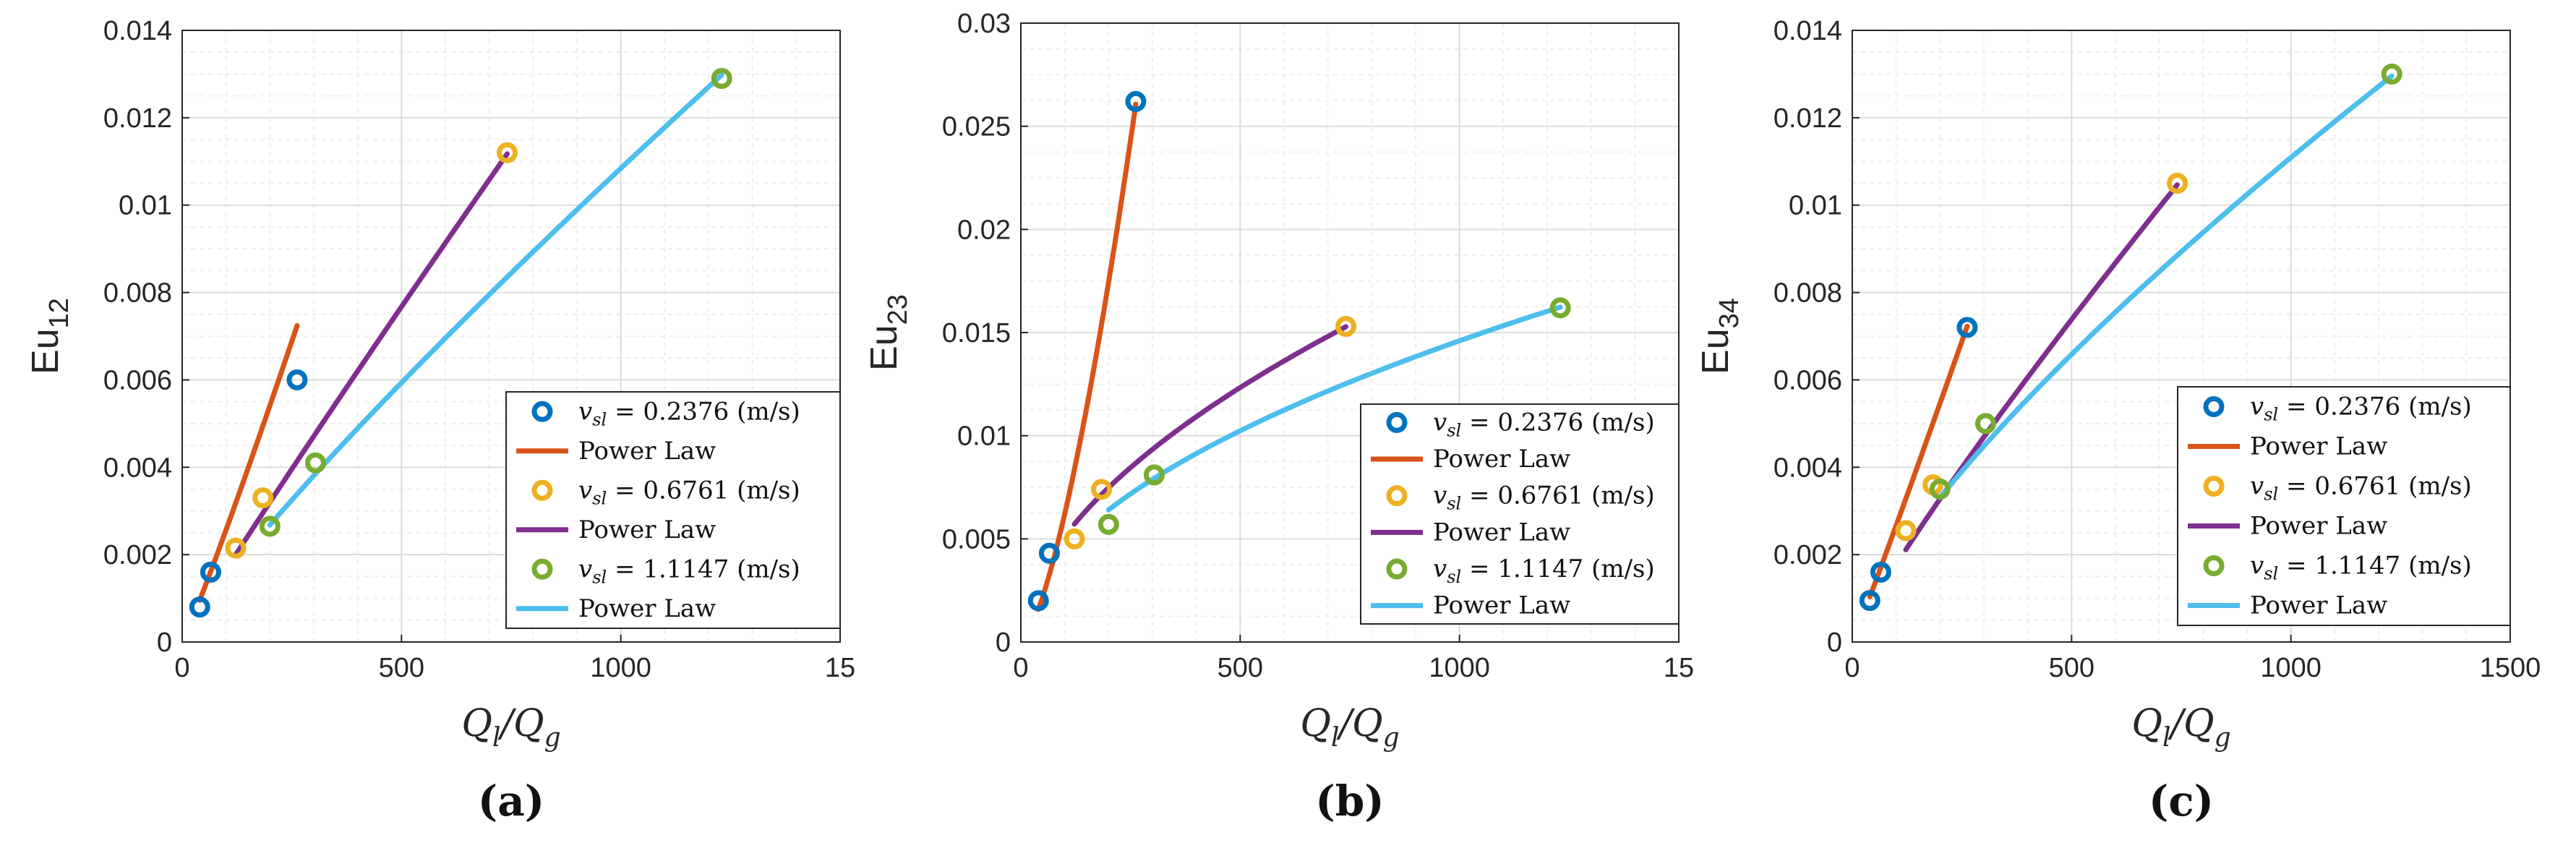  What do you see at coordinates (1807, 118) in the screenshot?
I see `y-tick-label: 0.012` at bounding box center [1807, 118].